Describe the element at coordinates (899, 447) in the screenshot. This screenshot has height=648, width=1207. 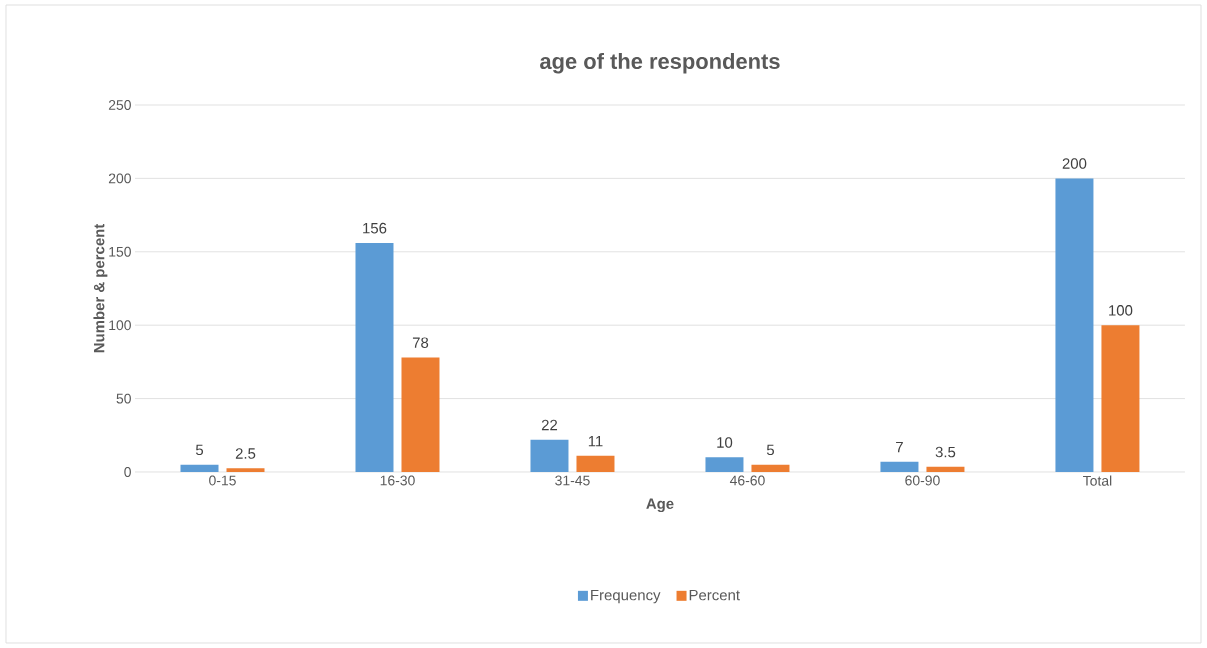
I see `data-label: 7` at that location.